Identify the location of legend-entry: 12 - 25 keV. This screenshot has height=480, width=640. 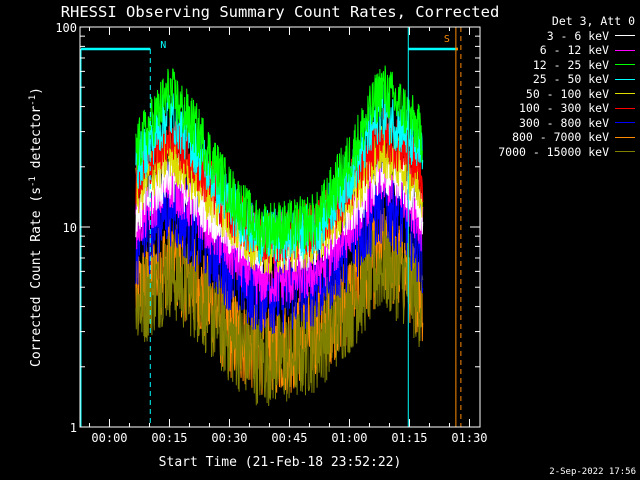
(552, 65).